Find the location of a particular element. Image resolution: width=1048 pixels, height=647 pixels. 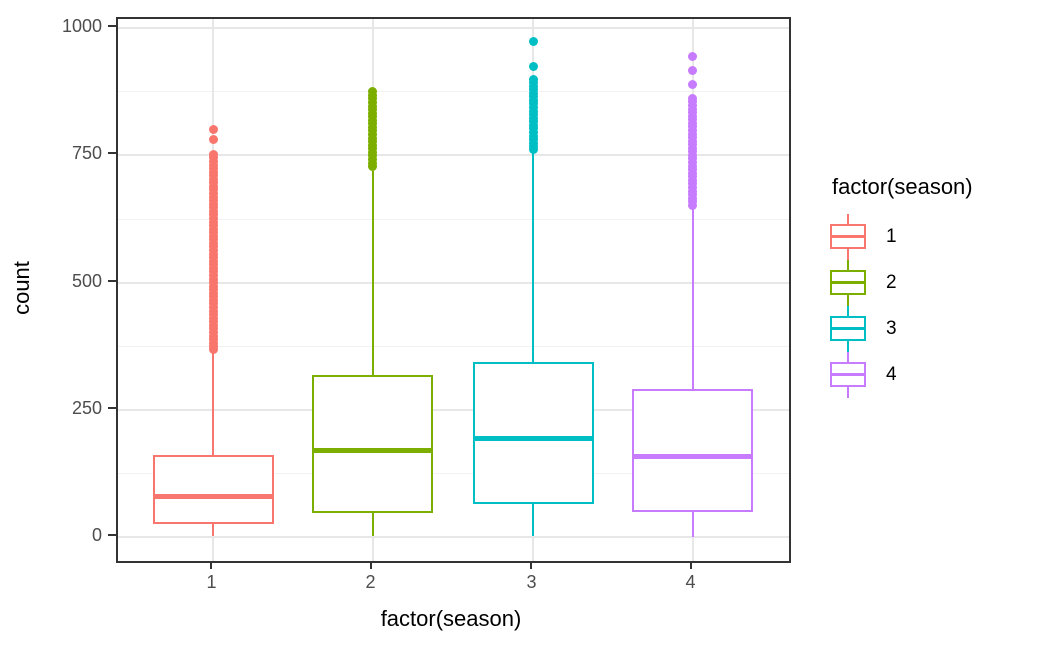

legend-item-2: 2 is located at coordinates (935, 283).